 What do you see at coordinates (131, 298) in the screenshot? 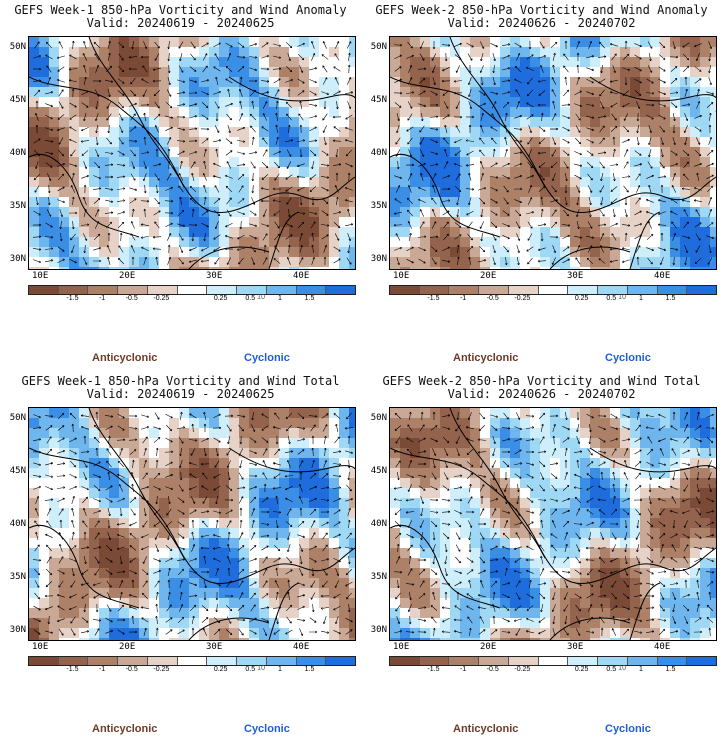
I see `colorbar-tick-label: -0.5` at bounding box center [131, 298].